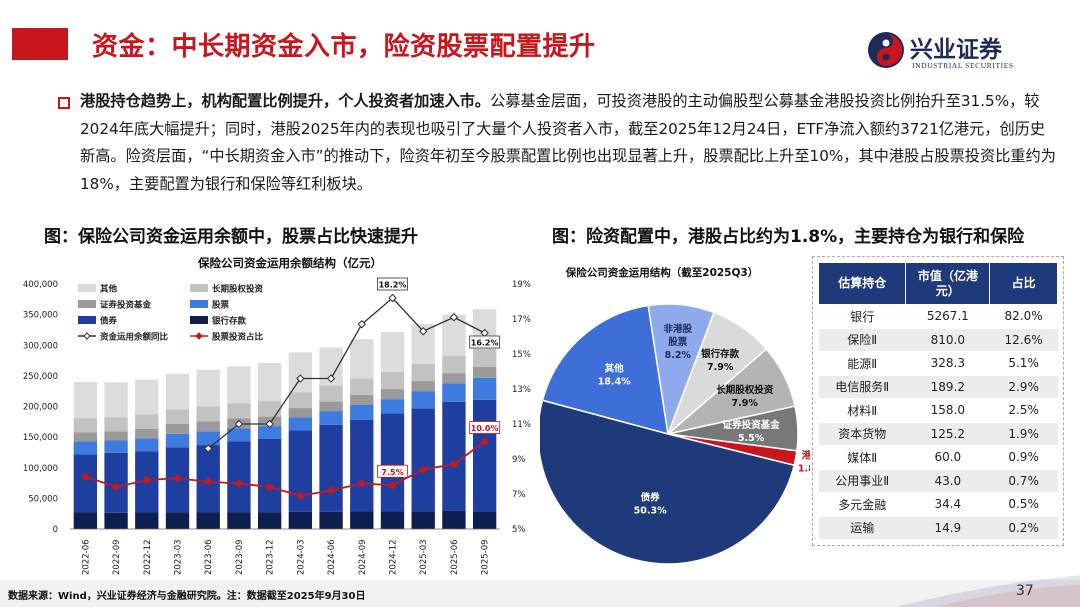 Image resolution: width=1080 pixels, height=607 pixels. I want to click on holdings-table-row: 资本货物 125.2 1.9%, so click(938, 434).